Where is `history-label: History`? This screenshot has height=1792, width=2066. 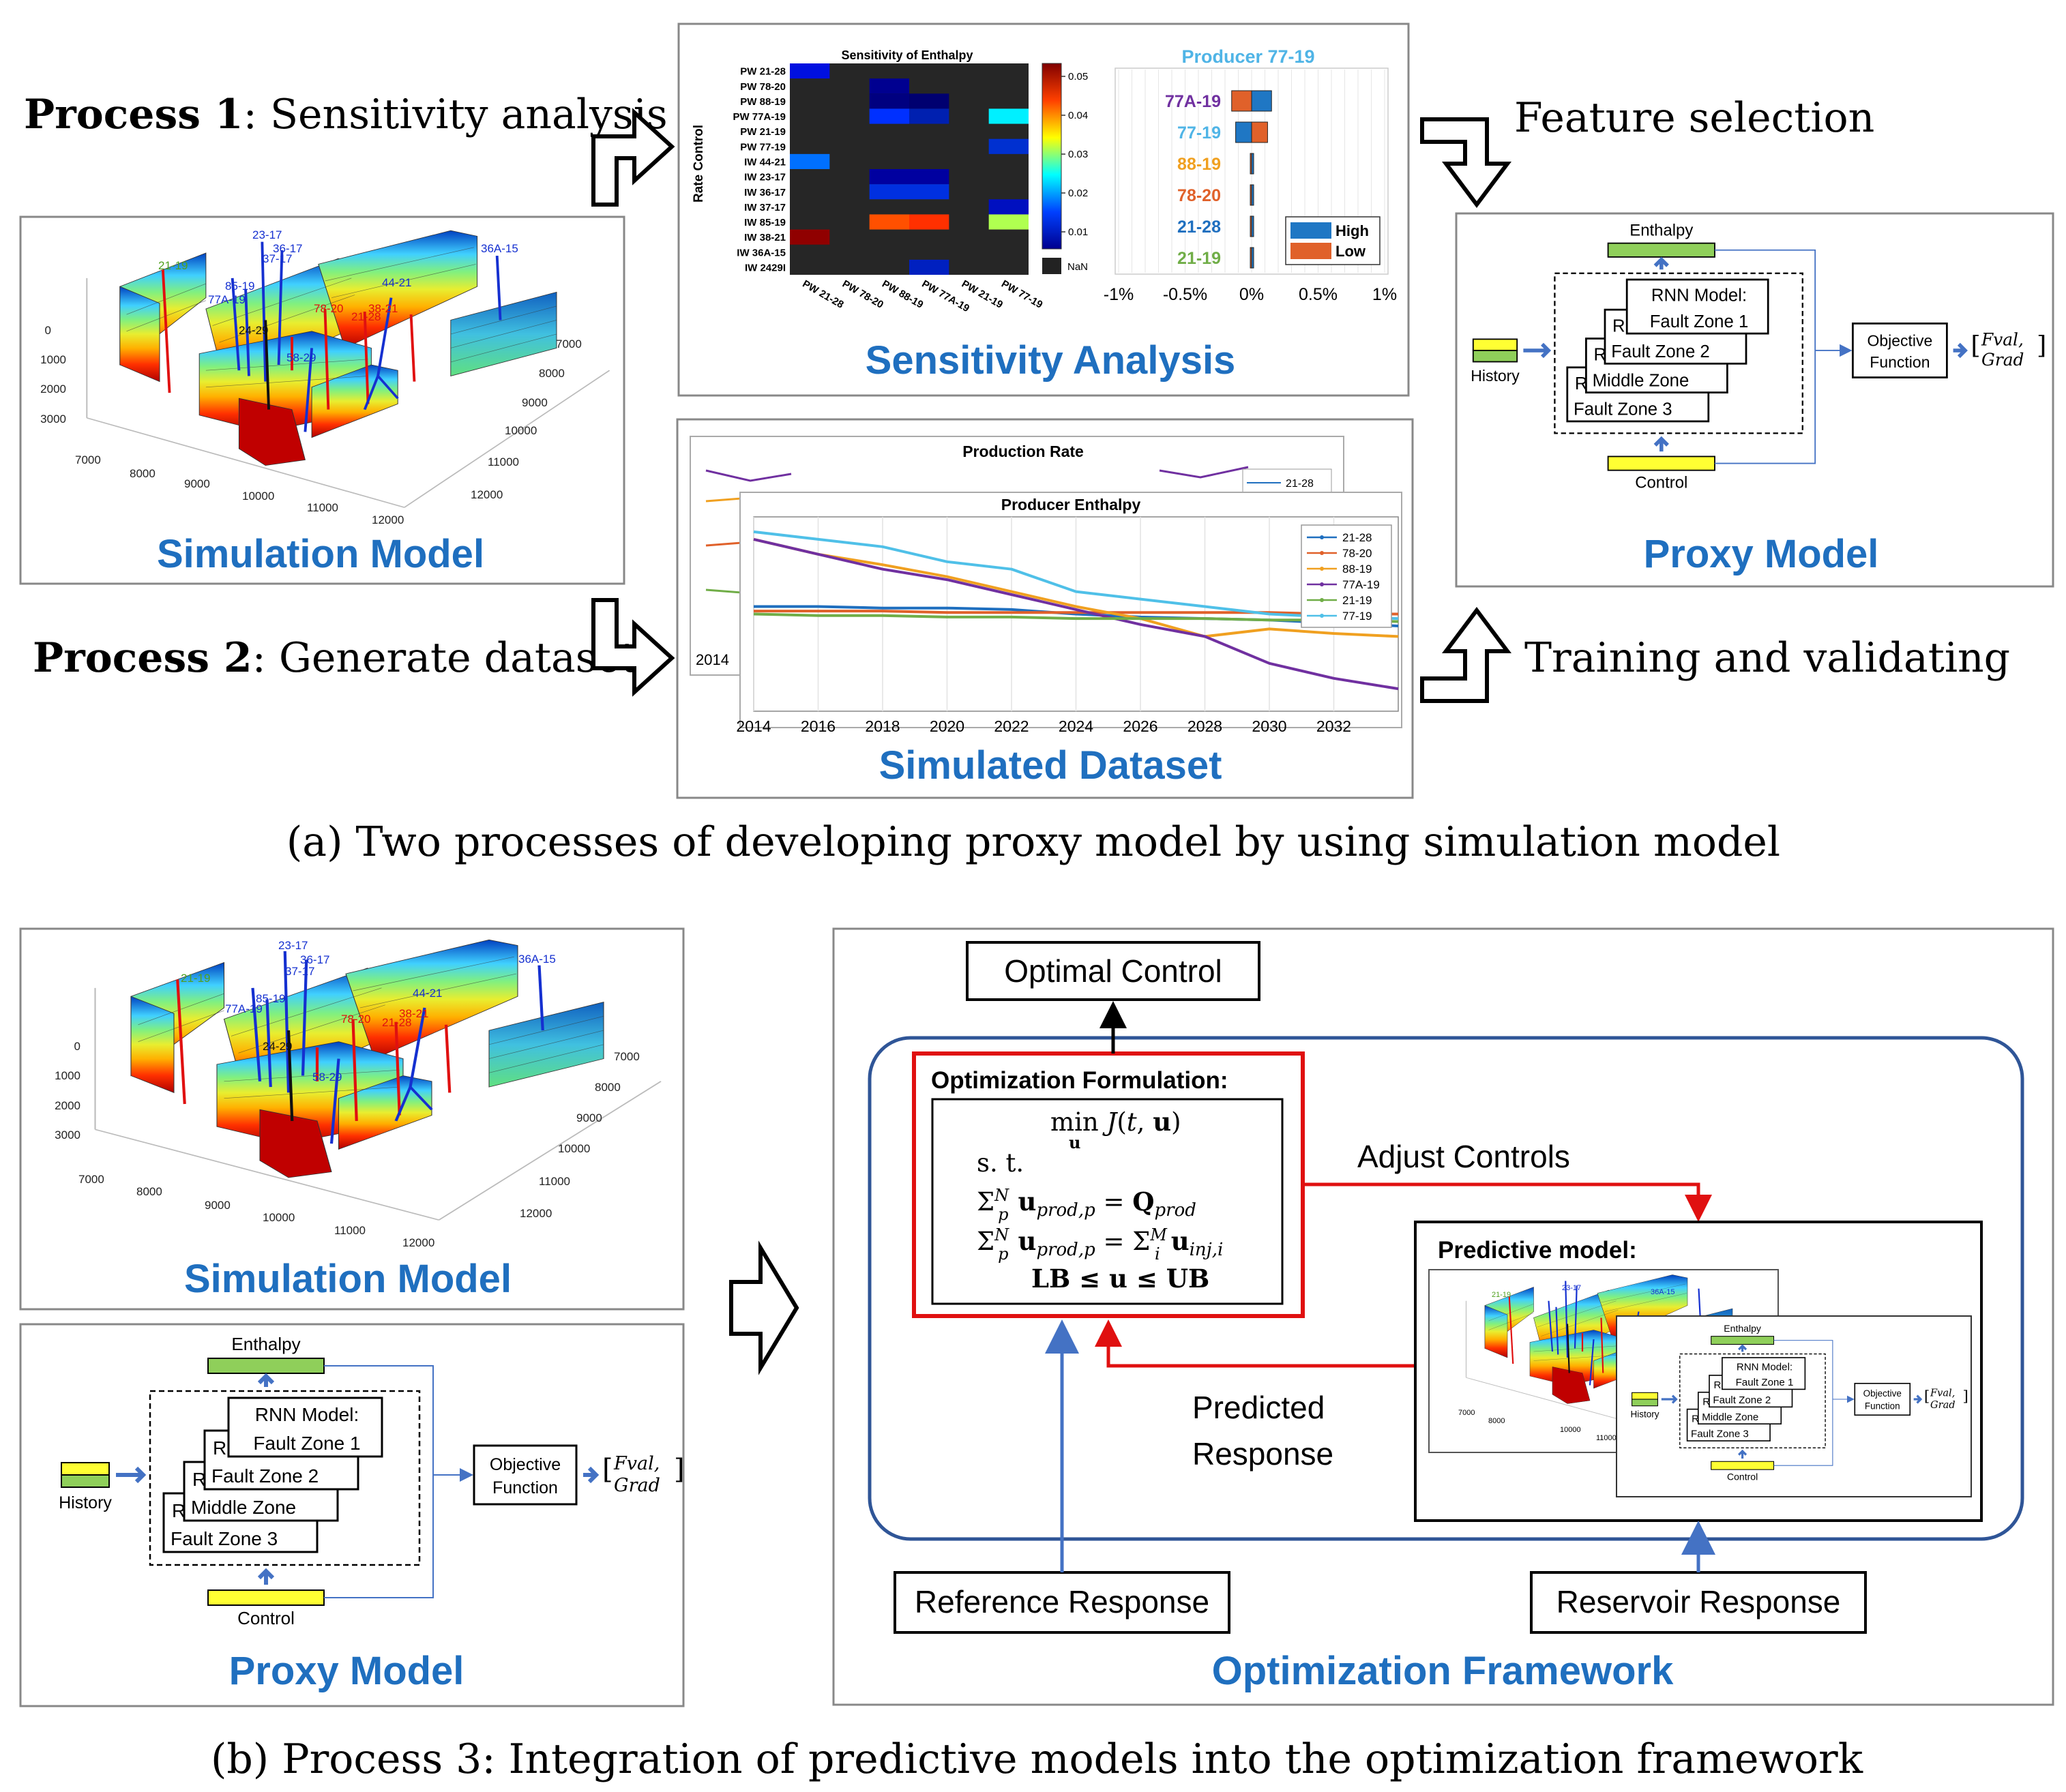 history-label: History is located at coordinates (1495, 376).